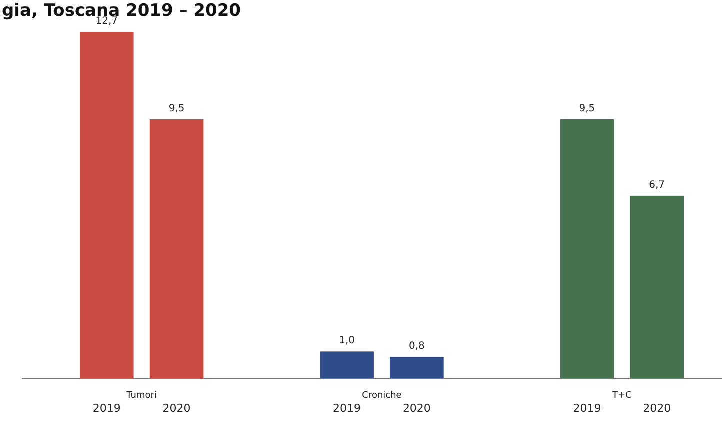 The image size is (722, 433). Describe the element at coordinates (141, 396) in the screenshot. I see `x-tick-label: Tumori` at that location.